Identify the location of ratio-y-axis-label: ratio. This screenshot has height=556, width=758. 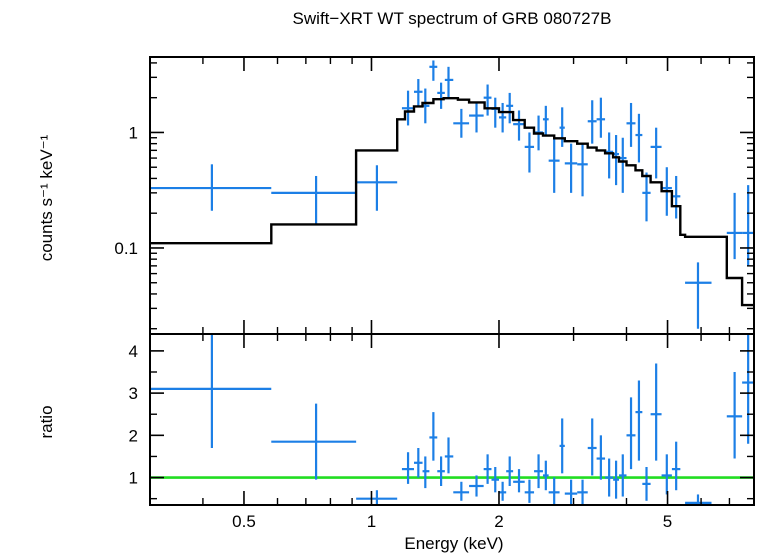
(46, 421).